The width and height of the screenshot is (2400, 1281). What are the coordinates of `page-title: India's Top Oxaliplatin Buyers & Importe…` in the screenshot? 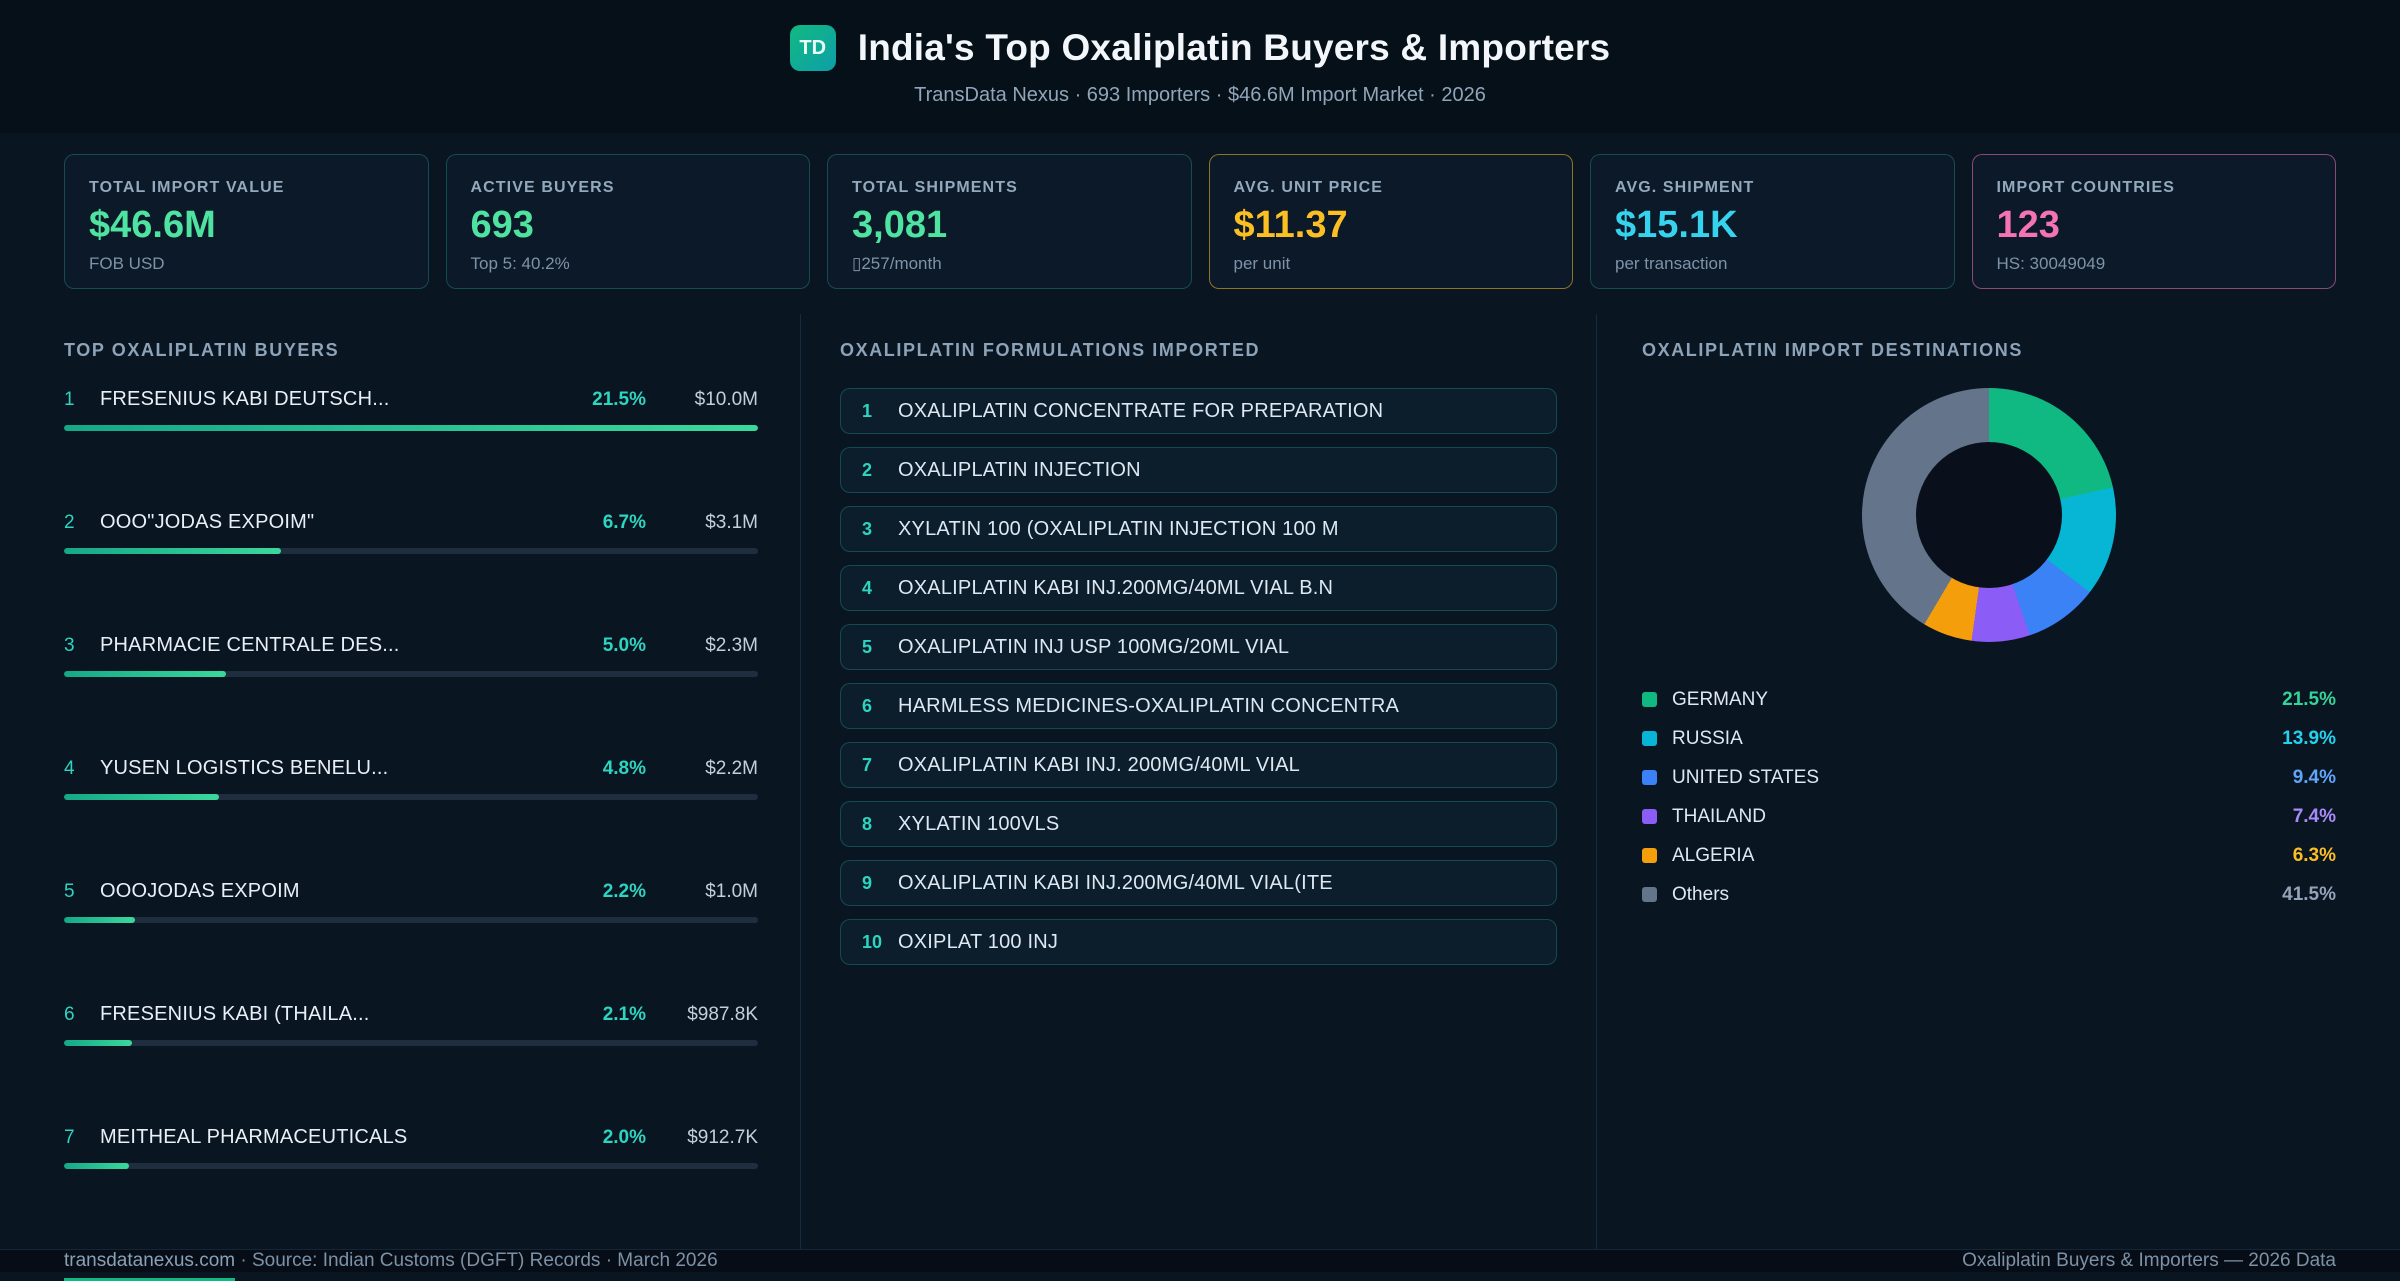 It's located at (1234, 47).